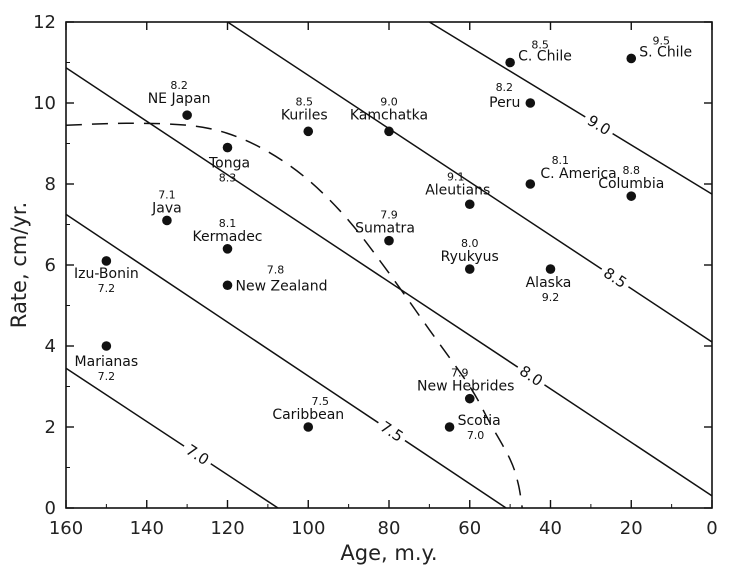 This screenshot has height=568, width=732. What do you see at coordinates (545, 57) in the screenshot?
I see `point-label: C. Chile` at bounding box center [545, 57].